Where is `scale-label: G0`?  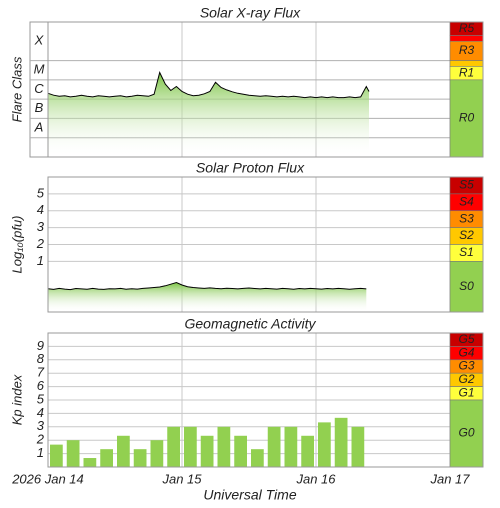 scale-label: G0 is located at coordinates (466, 433).